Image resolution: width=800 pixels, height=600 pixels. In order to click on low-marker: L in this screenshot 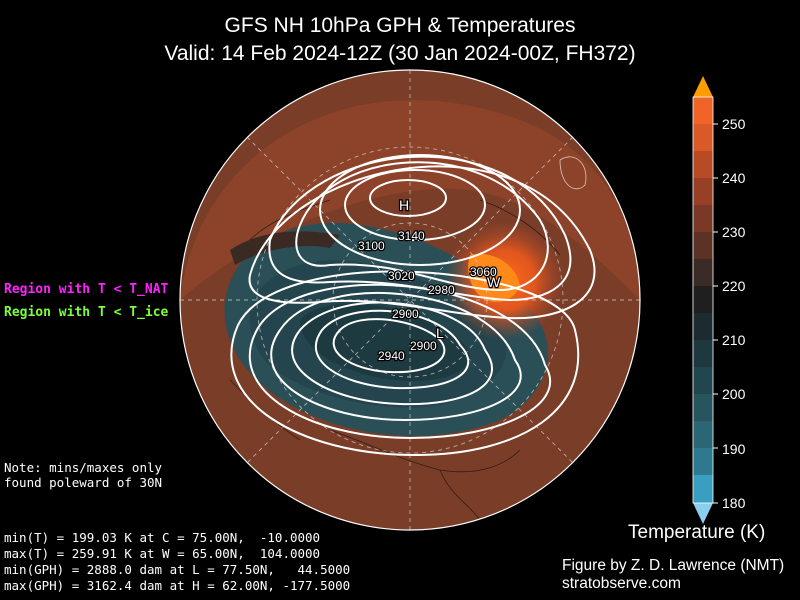, I will do `click(440, 333)`.